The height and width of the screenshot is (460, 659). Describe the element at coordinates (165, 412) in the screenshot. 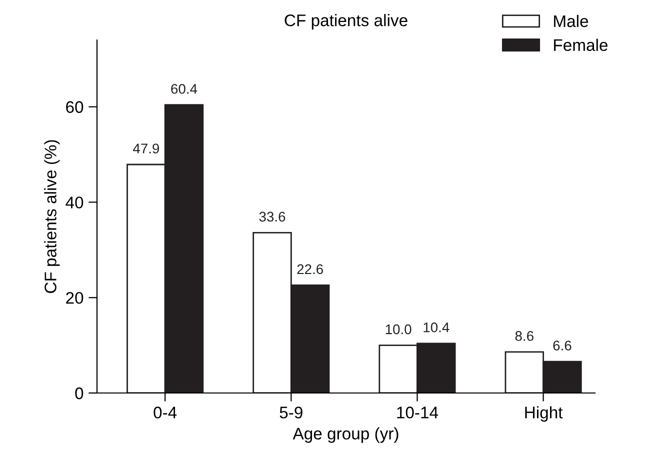

I see `x-tick-label: 0-4` at that location.